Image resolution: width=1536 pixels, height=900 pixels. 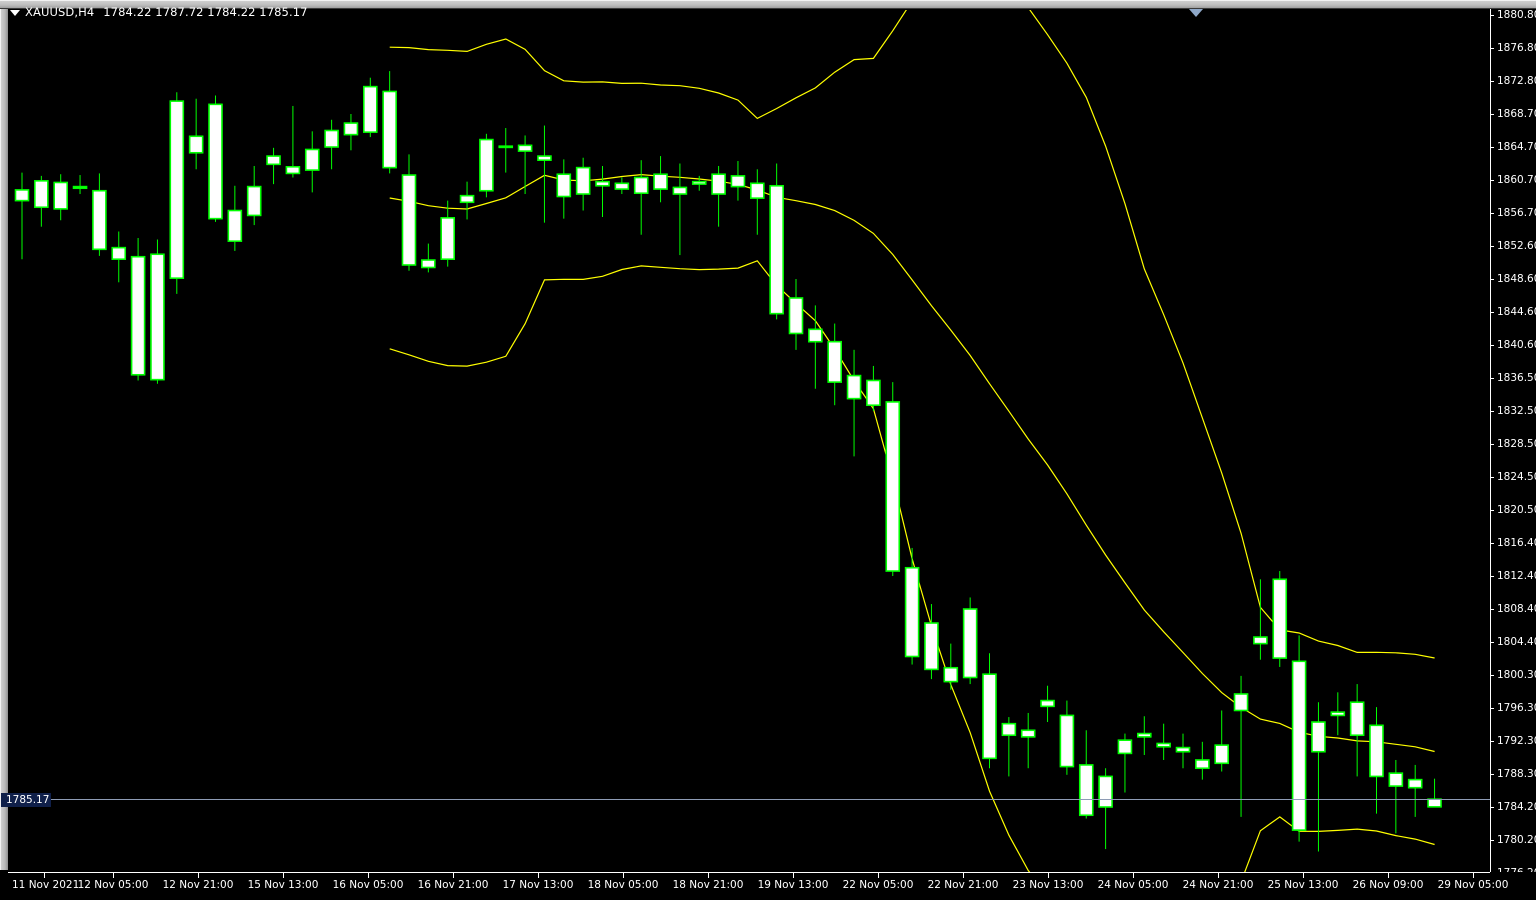 What do you see at coordinates (1516, 279) in the screenshot?
I see `price-tick-label: 1848.60` at bounding box center [1516, 279].